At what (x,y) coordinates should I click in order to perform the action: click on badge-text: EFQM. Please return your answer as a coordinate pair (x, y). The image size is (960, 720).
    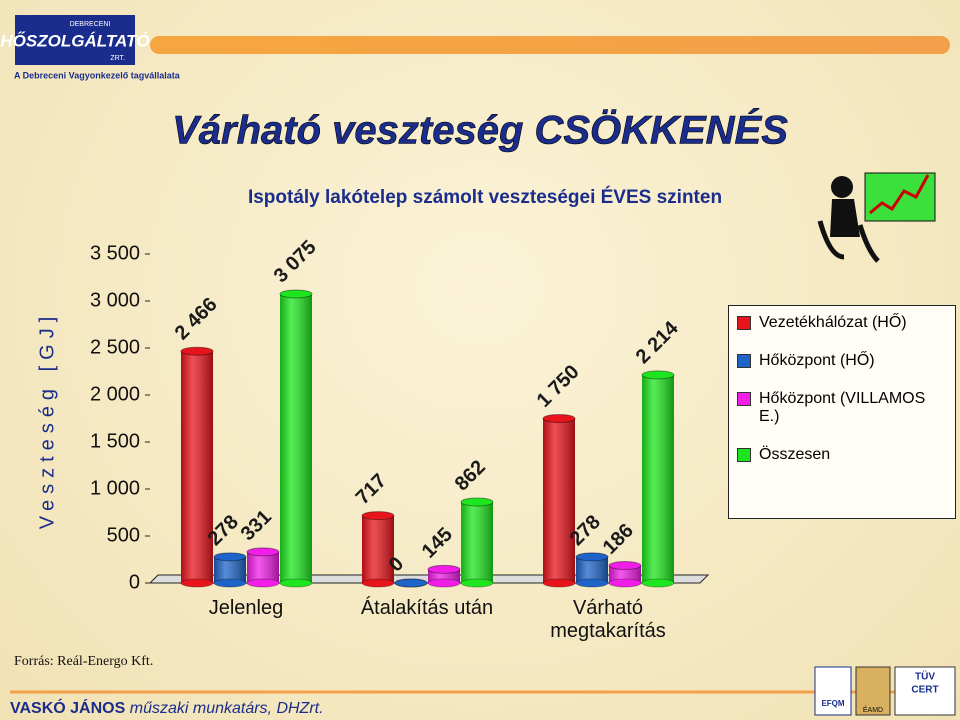
    Looking at the image, I should click on (832, 703).